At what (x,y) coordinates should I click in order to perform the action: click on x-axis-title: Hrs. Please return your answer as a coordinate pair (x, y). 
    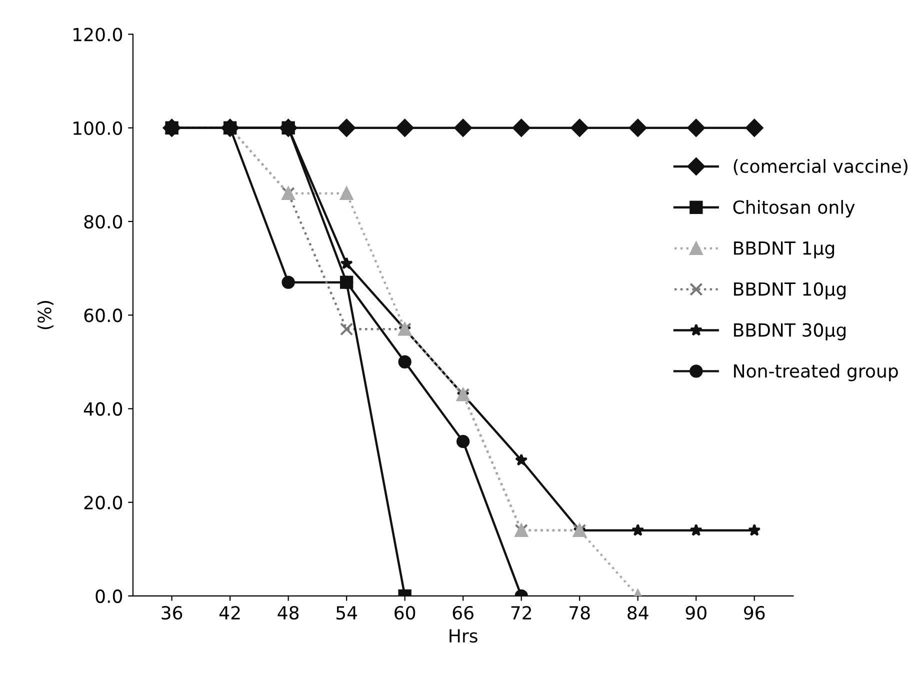
    Looking at the image, I should click on (464, 636).